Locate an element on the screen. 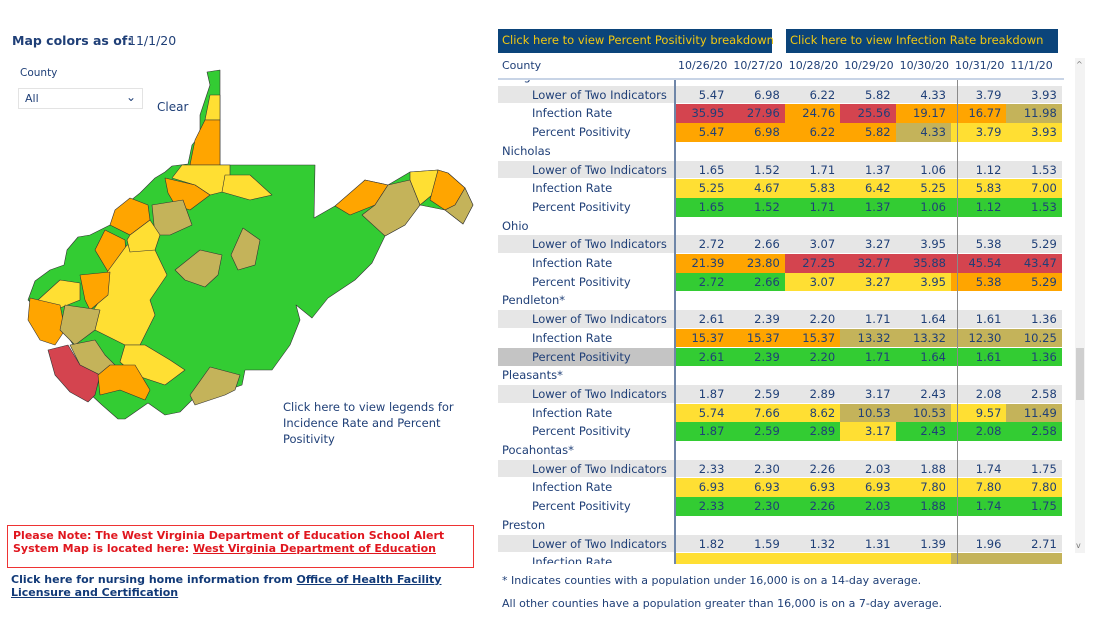  value-cell: 5.29 is located at coordinates (1034, 282).